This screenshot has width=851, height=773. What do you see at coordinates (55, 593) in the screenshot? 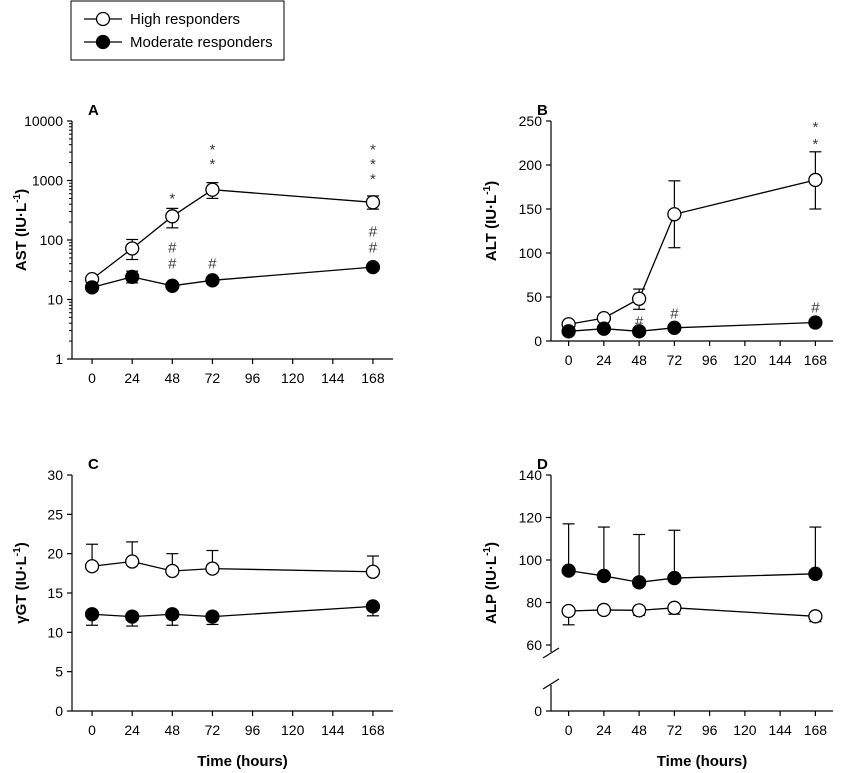
I see `y-tick-label: 15` at bounding box center [55, 593].